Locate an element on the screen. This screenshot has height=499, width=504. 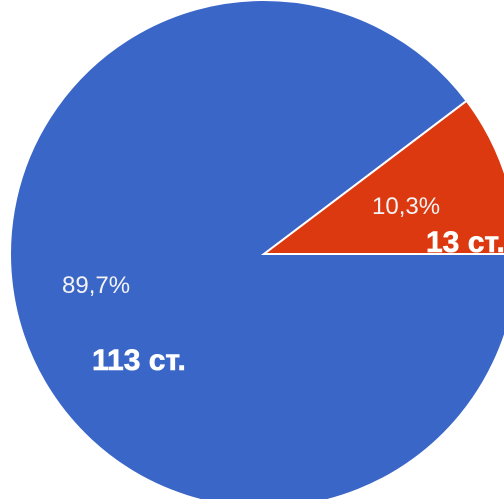
slice-2-count-label: 13 ст. is located at coordinates (465, 242).